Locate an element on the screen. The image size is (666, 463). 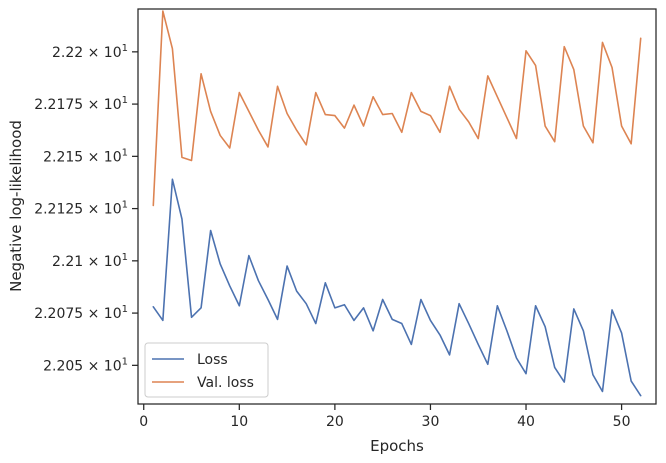
legend-box is located at coordinates (206, 370).